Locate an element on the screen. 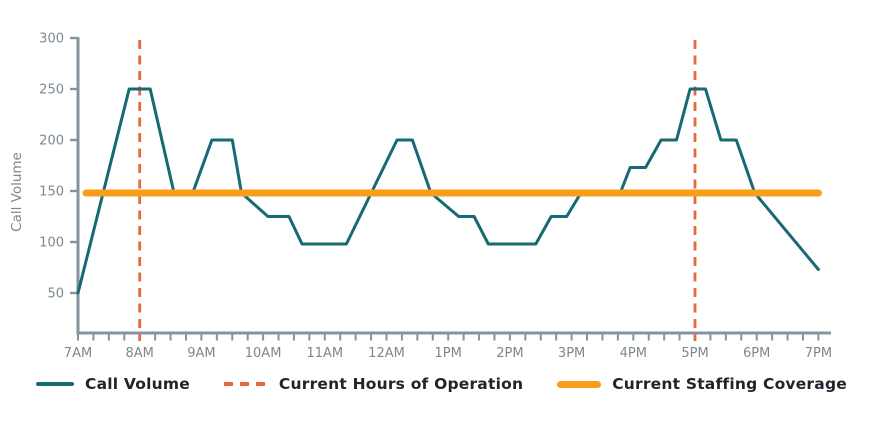  x-tick-label: 12AM is located at coordinates (386, 353).